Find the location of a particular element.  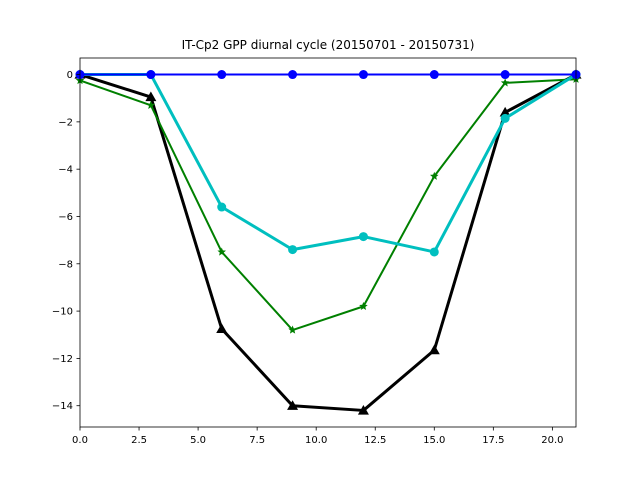

y-tick-label: −2 is located at coordinates (65, 122).